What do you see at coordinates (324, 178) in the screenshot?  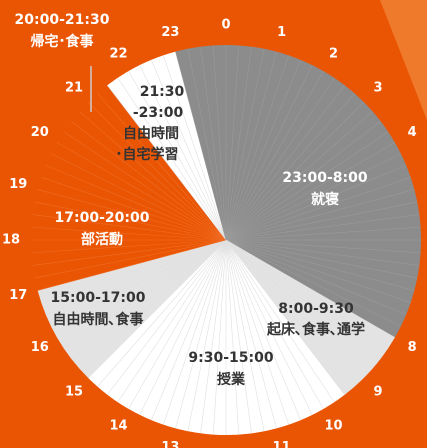 I see `sleep-time-label: 23:00-8:00` at bounding box center [324, 178].